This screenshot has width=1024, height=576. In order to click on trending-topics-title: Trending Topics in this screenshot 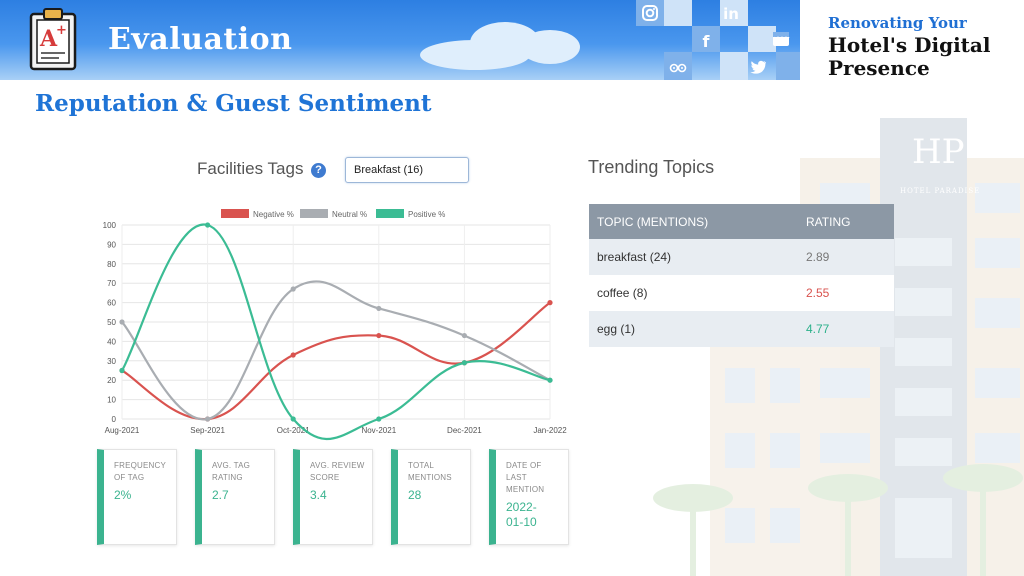, I will do `click(651, 167)`.